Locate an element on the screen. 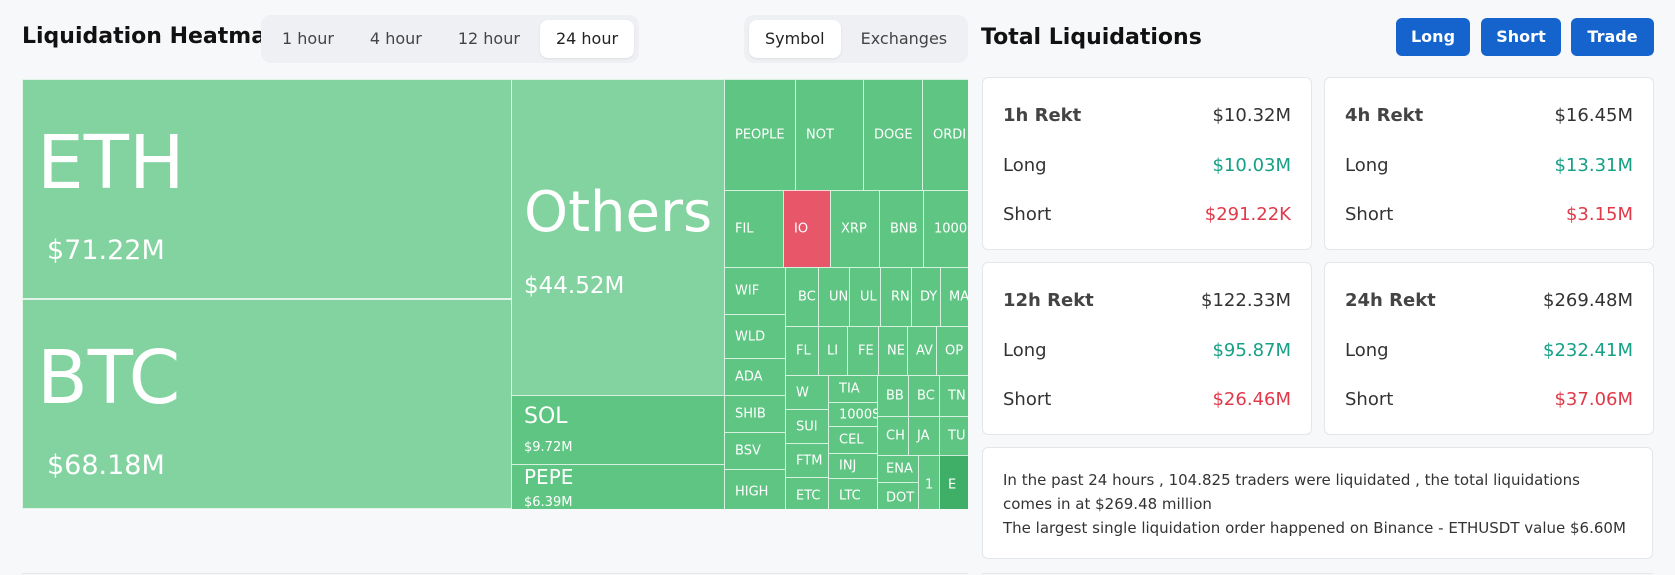 The width and height of the screenshot is (1675, 575). tile-un: UN is located at coordinates (834, 297).